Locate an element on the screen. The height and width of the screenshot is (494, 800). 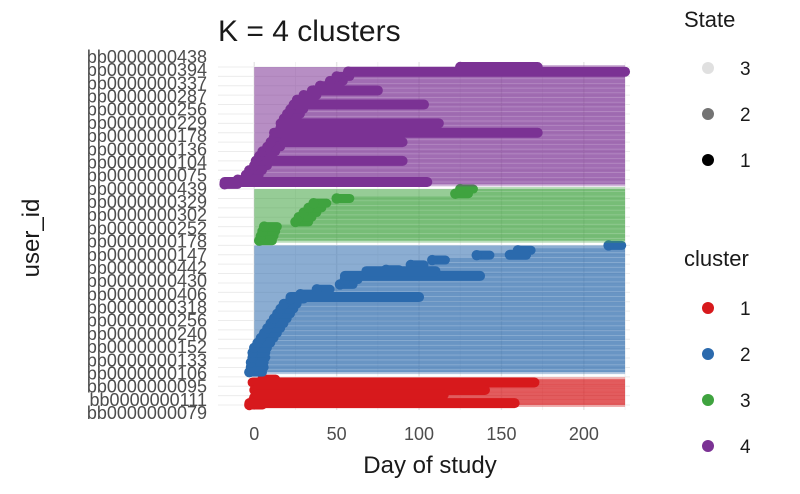
x-tick-labels: 0 50 100 150 200 is located at coordinates (424, 434).